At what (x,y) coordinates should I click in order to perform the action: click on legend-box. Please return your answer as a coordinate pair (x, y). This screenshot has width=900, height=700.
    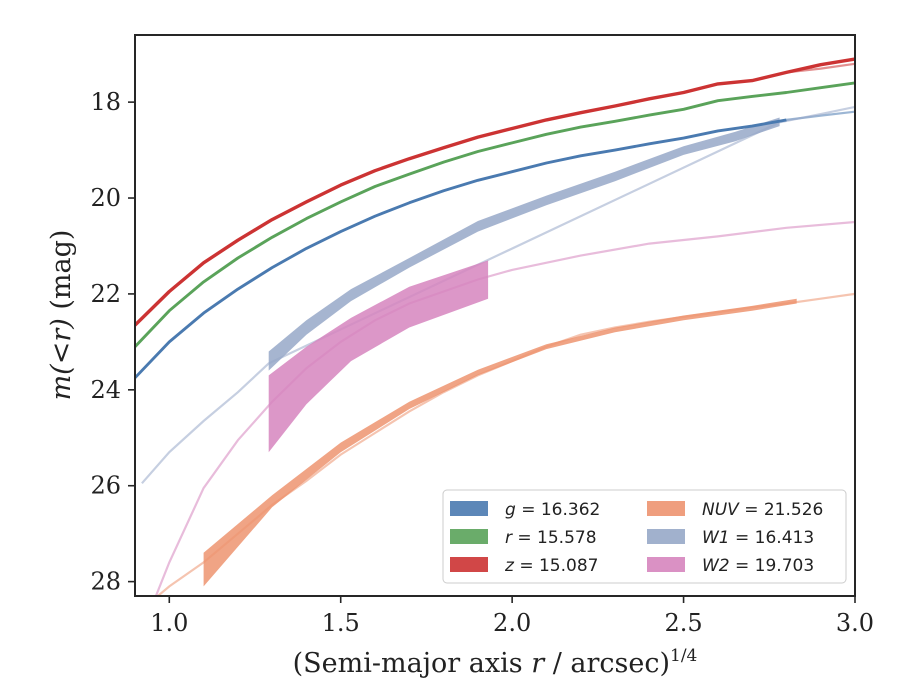
    Looking at the image, I should click on (644, 536).